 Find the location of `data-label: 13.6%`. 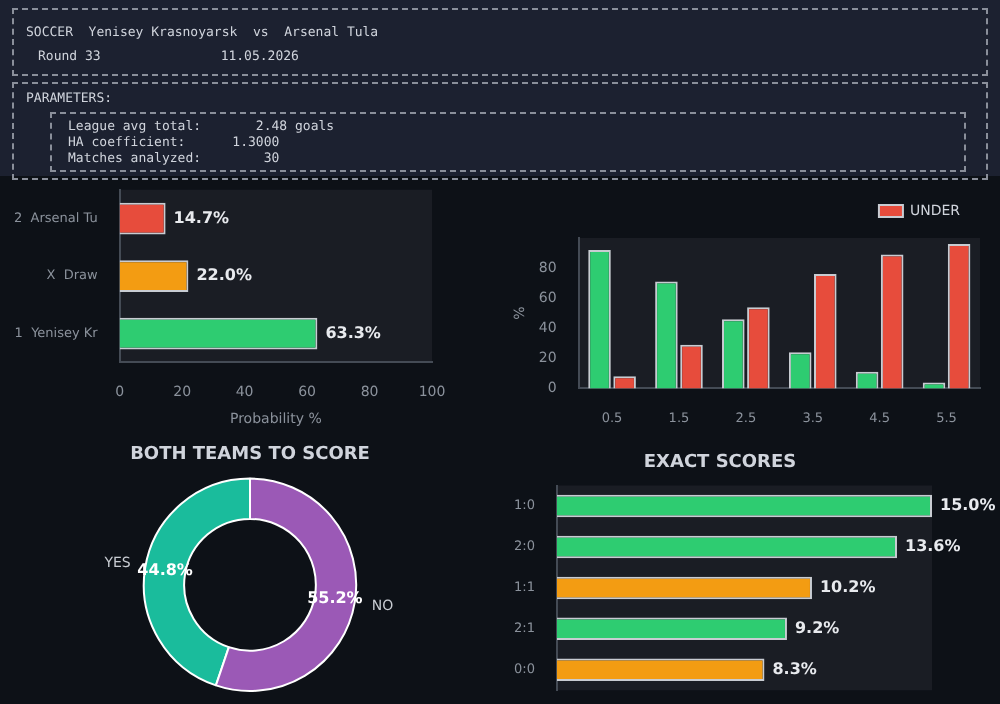

data-label: 13.6% is located at coordinates (932, 546).